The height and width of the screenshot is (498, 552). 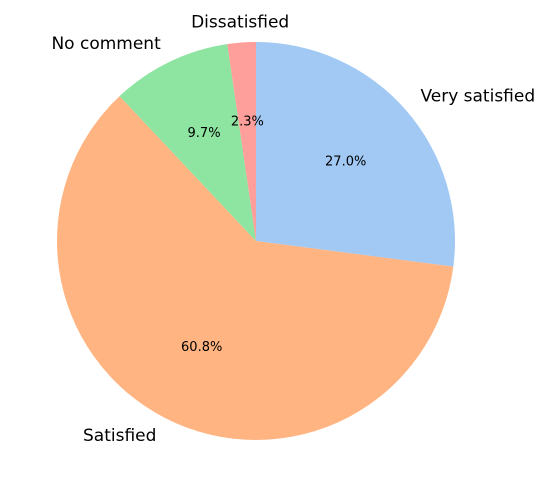 I want to click on slice-label: Very satisfied, so click(x=477, y=97).